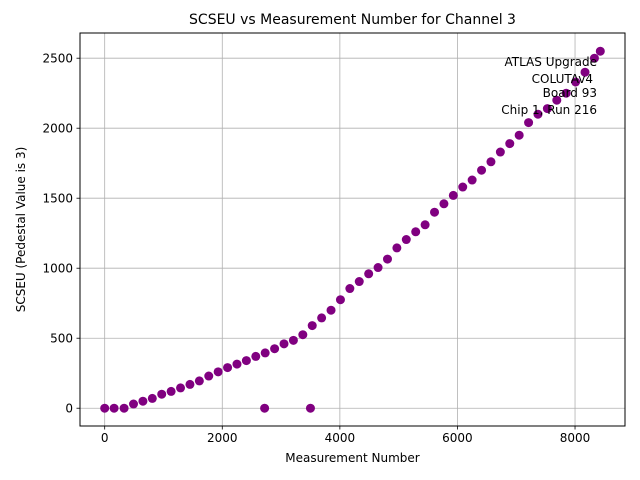 The width and height of the screenshot is (640, 480). Describe the element at coordinates (575, 438) in the screenshot. I see `x-tick-label: 8000` at that location.